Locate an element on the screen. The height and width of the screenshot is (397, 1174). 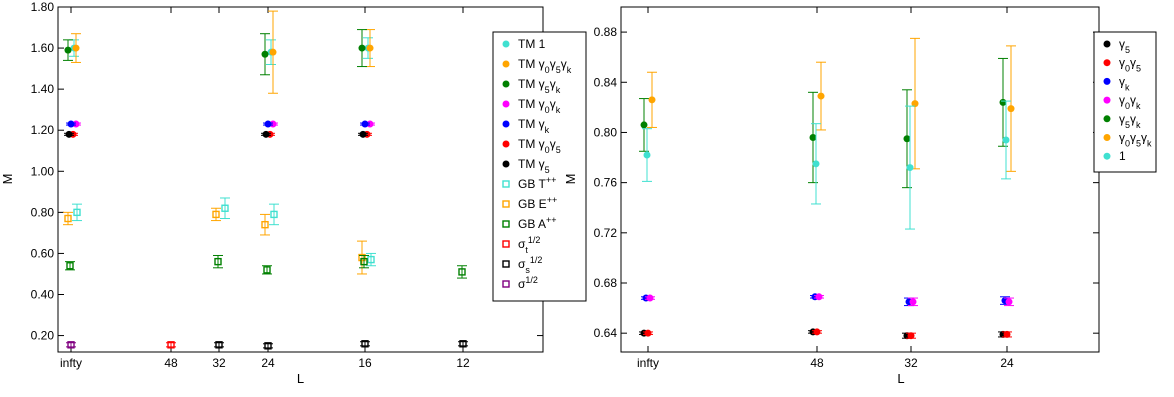
y-tick-label: 1.60 is located at coordinates (43, 48).